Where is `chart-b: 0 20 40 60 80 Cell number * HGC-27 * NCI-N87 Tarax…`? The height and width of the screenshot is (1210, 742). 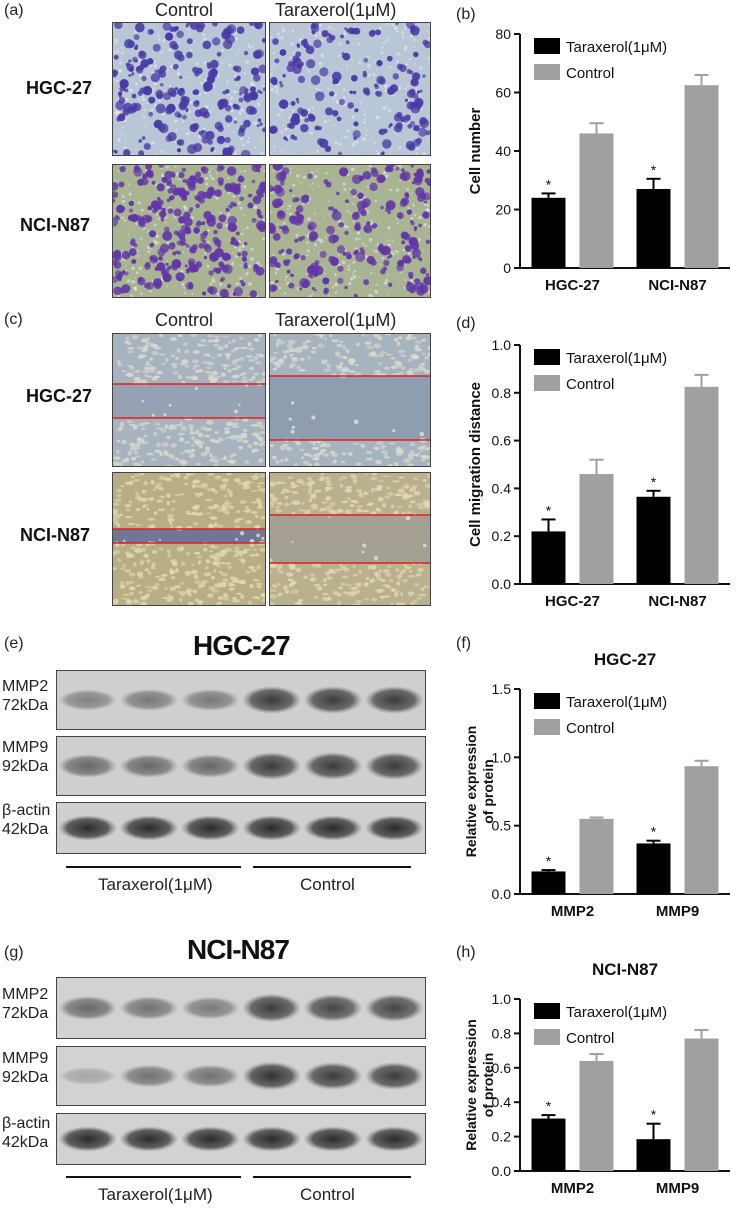 chart-b: 0 20 40 60 80 Cell number * HGC-27 * NCI-N87 Tarax… is located at coordinates (598, 160).